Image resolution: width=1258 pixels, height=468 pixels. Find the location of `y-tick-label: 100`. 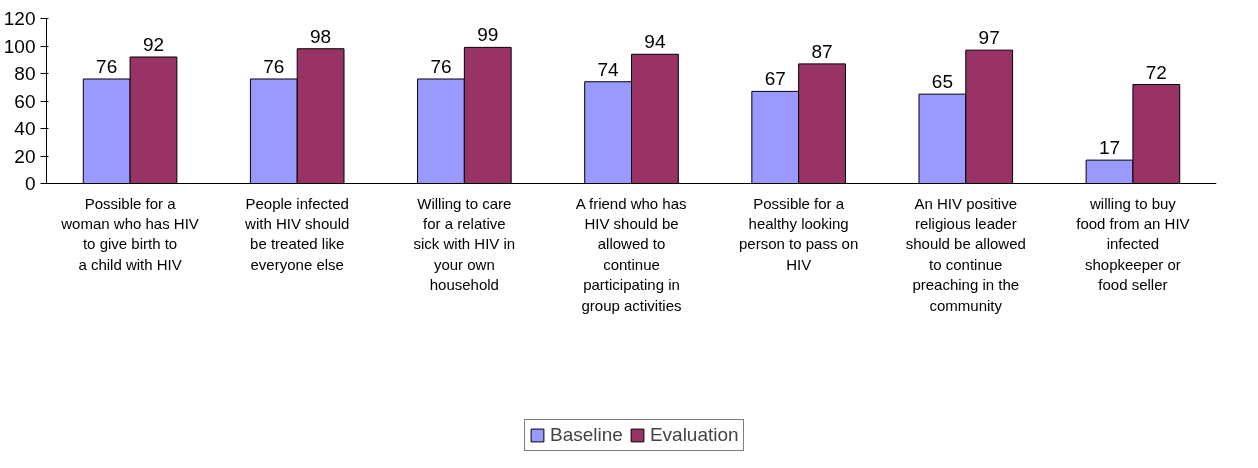

y-tick-label: 100 is located at coordinates (19, 46).